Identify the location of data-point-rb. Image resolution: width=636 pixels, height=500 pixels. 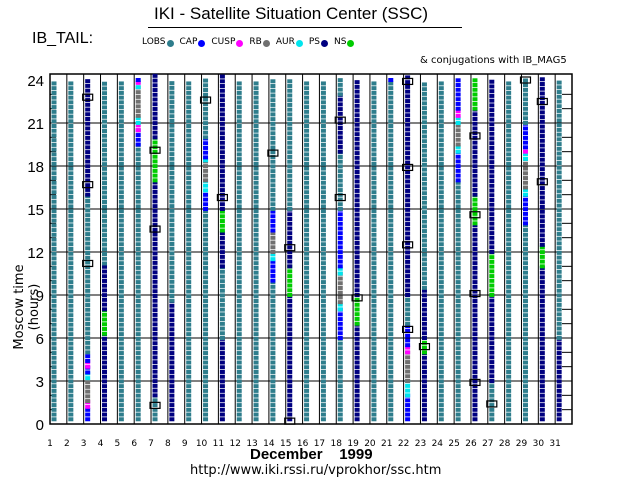
(206, 170).